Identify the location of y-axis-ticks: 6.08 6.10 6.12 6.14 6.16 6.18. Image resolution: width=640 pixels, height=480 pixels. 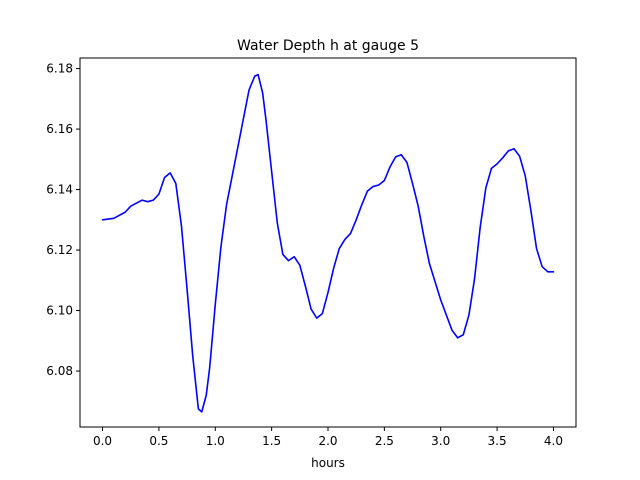
(63, 220).